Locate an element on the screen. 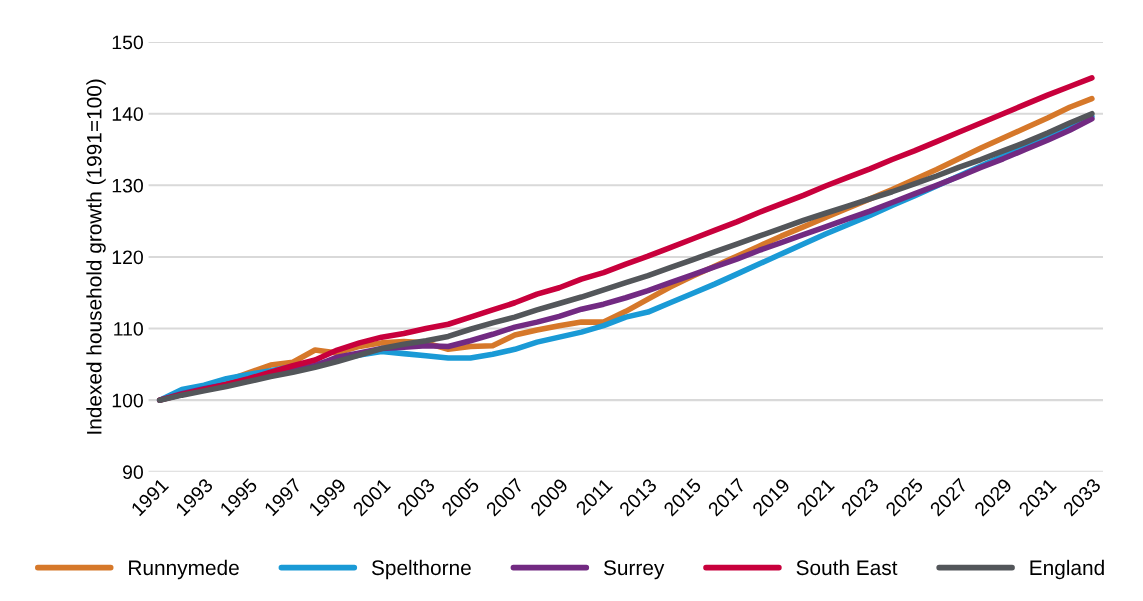  y-axis-title: Indexed household growth (1991=100) is located at coordinates (96, 256).